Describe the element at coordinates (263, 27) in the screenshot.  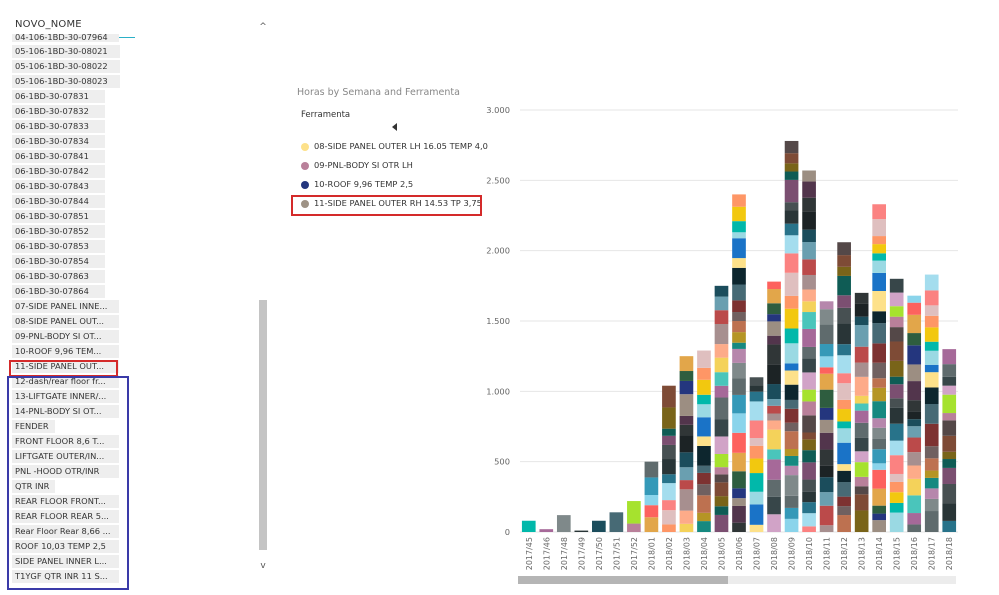
I see `scroll-up-icon: ^` at that location.